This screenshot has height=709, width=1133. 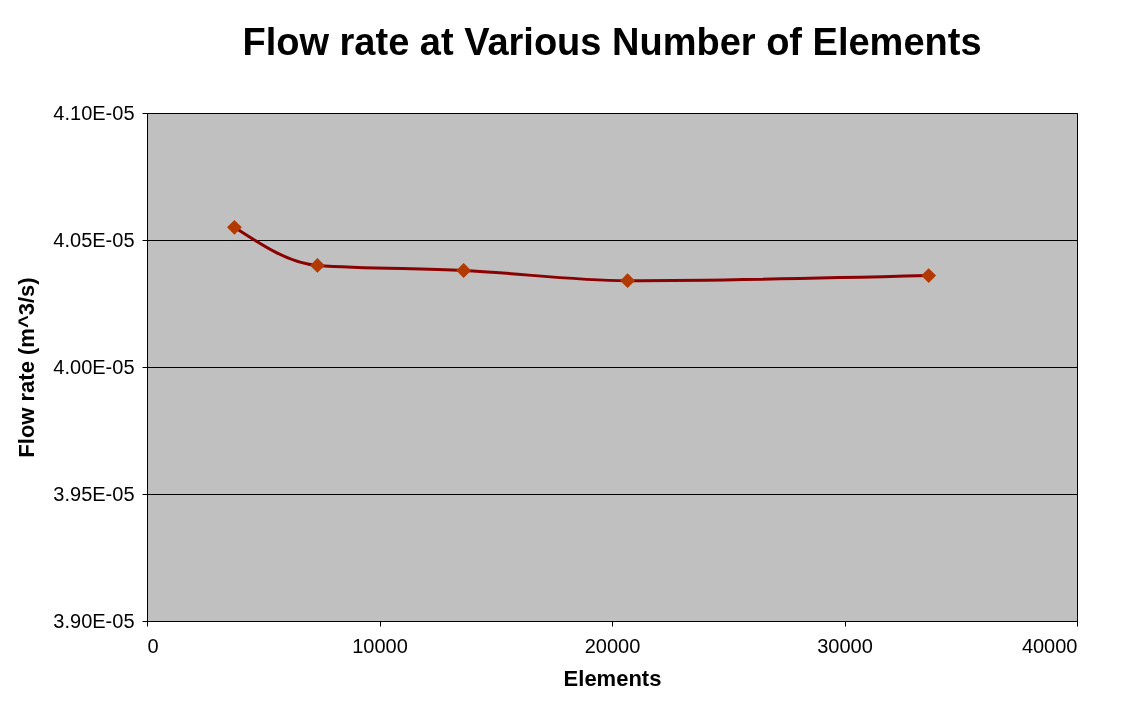 What do you see at coordinates (94, 620) in the screenshot?
I see `y-tick-label: 3.90E-05` at bounding box center [94, 620].